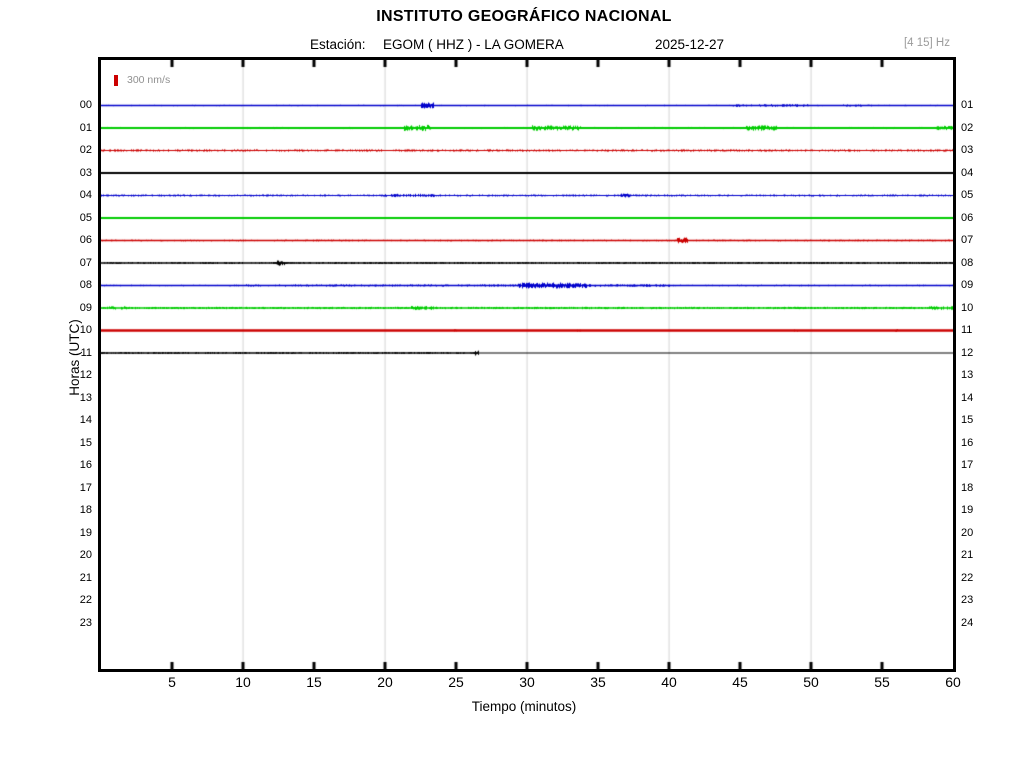 The width and height of the screenshot is (1024, 768). I want to click on hour-label-right: 16, so click(967, 442).